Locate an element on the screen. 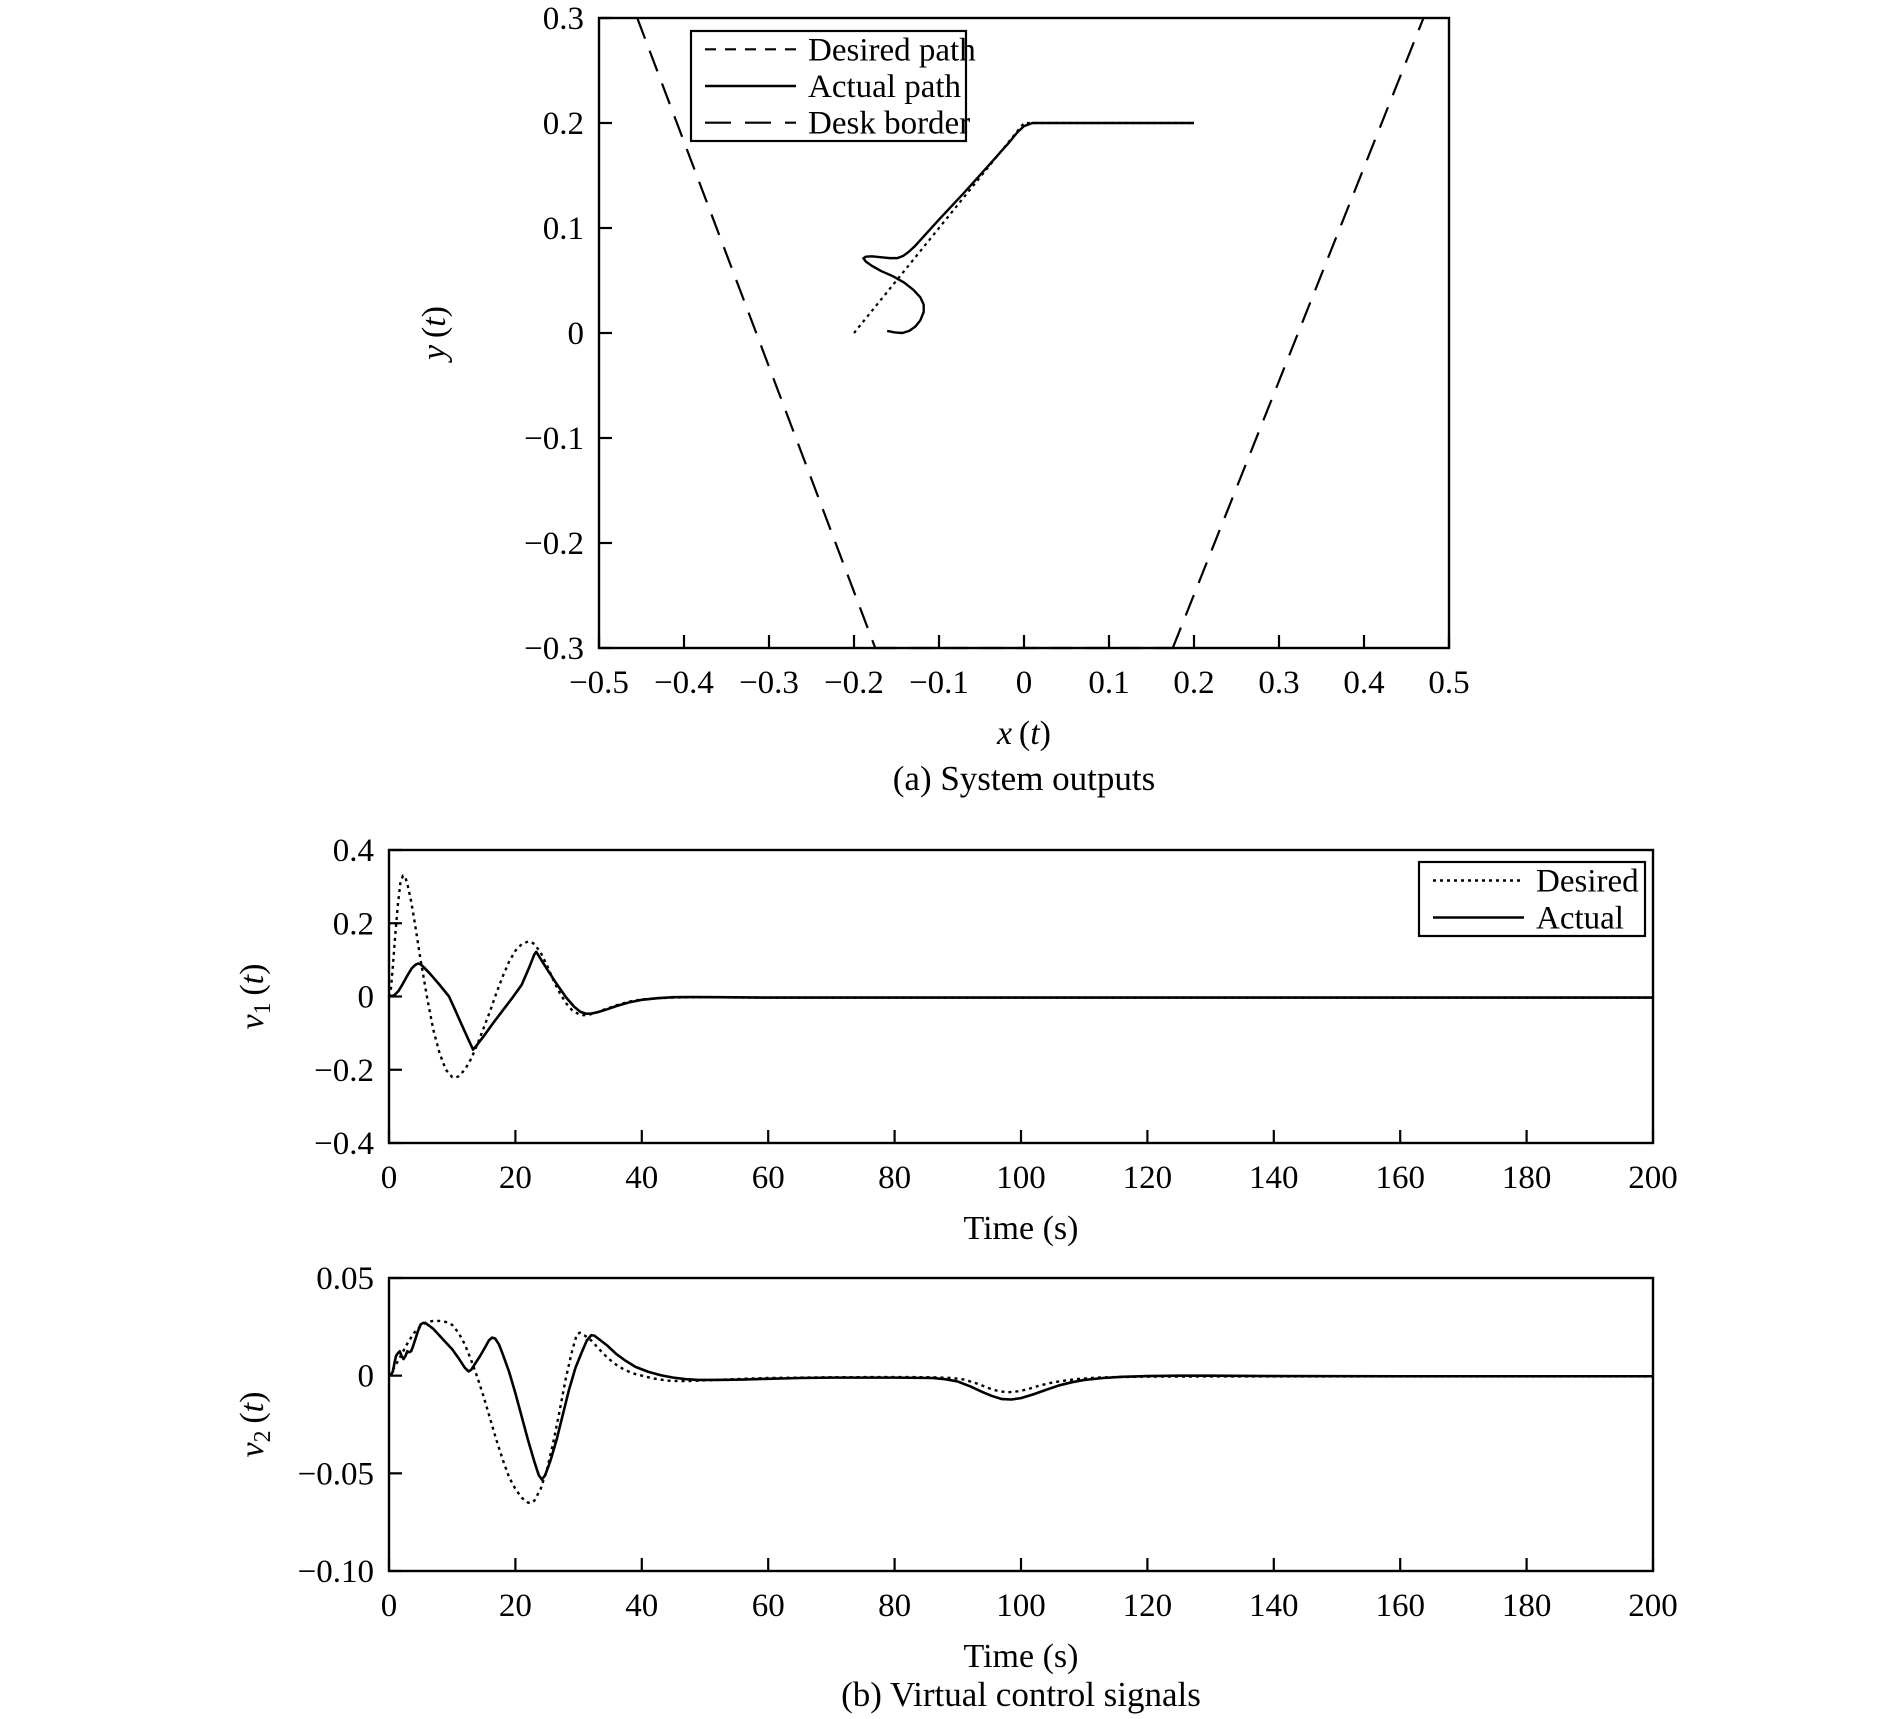 Image resolution: width=1890 pixels, height=1719 pixels. y-tick-label: −0.10 is located at coordinates (336, 1572).